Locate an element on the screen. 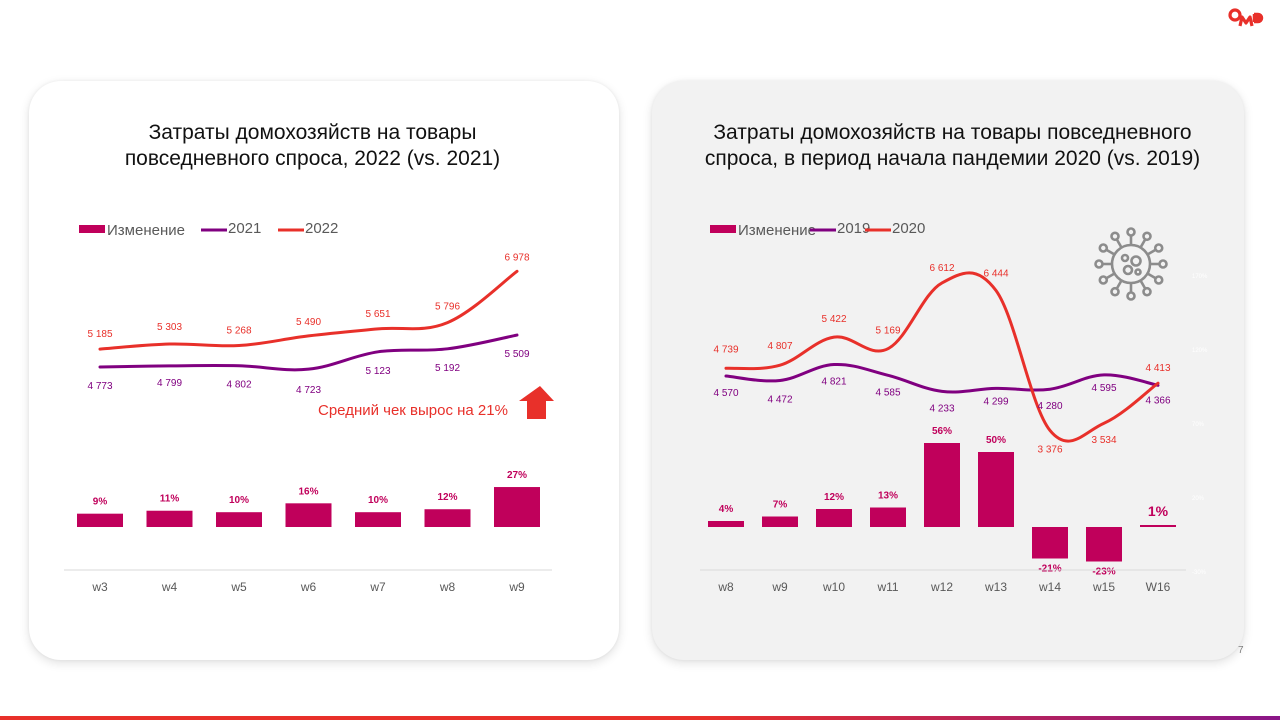 The height and width of the screenshot is (720, 1280). bar-W16 is located at coordinates (1158, 526).